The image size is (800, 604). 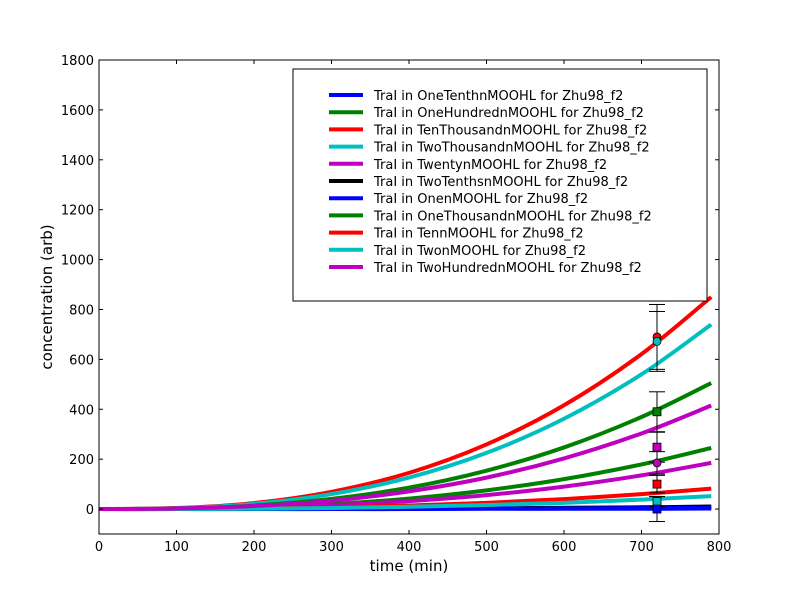 I want to click on legend-entry: TraI in OneHundrednMOOHL for Zhu98_f2, so click(x=508, y=113).